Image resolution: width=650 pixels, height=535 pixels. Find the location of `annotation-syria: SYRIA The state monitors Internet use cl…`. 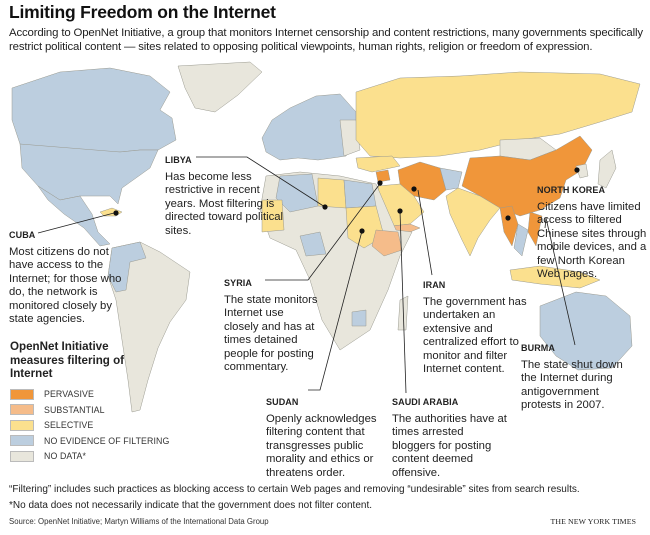

annotation-syria: SYRIA The state monitors Internet use cl… is located at coordinates (271, 326).